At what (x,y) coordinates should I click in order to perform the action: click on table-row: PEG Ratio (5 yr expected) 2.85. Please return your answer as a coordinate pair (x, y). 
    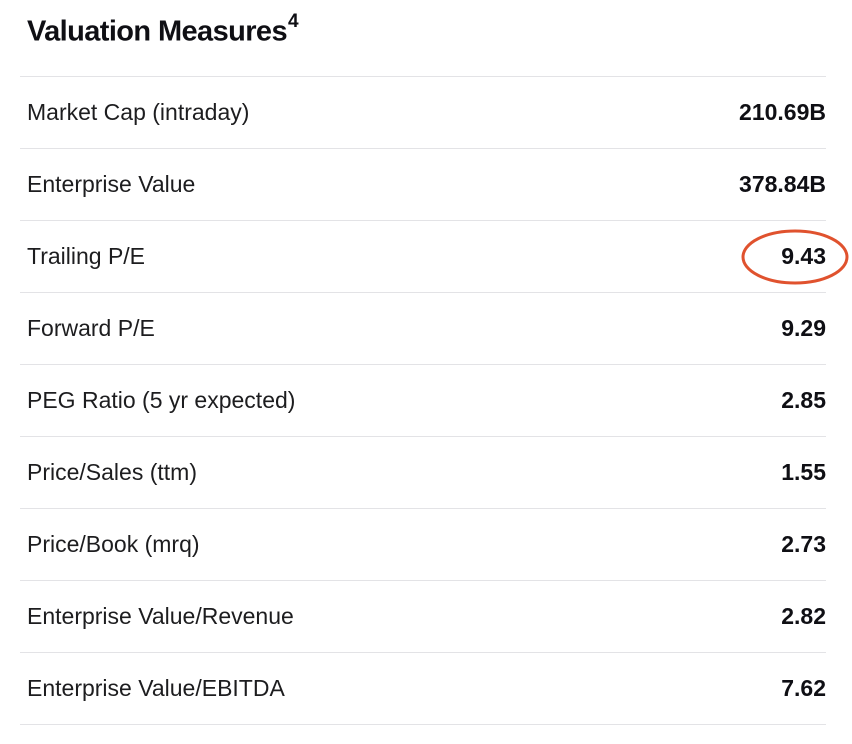
    Looking at the image, I should click on (423, 401).